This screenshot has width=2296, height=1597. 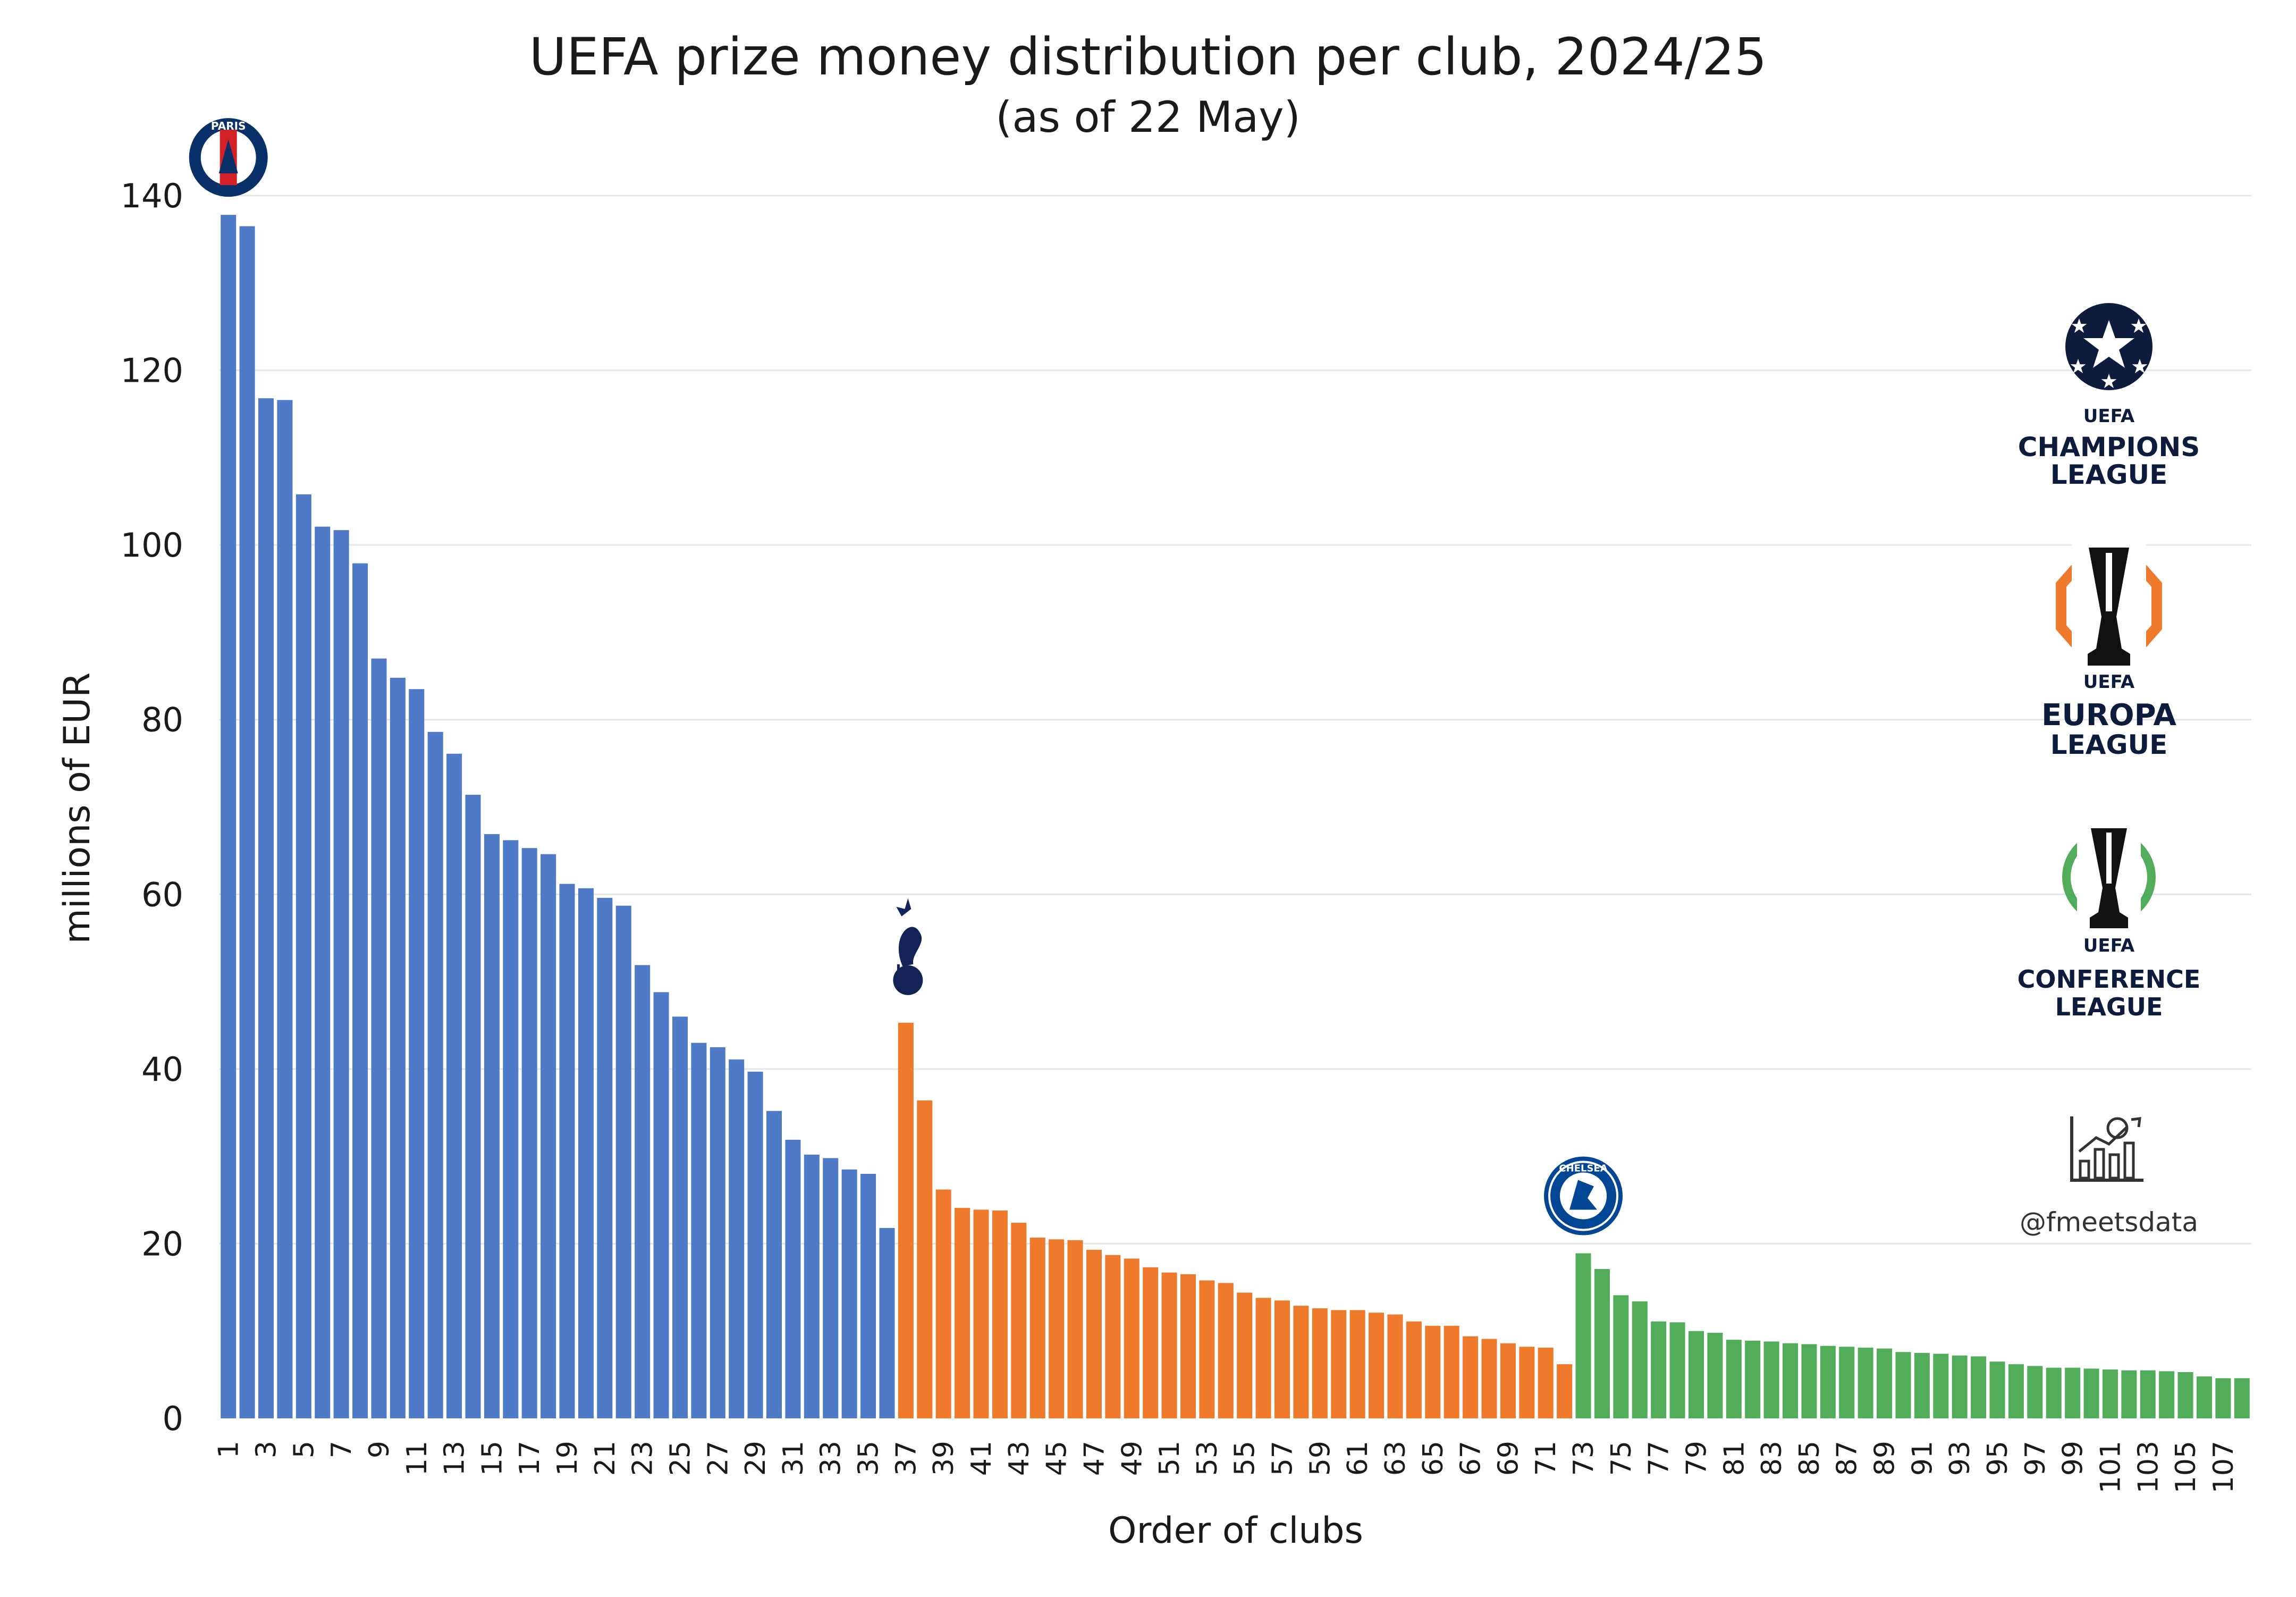 What do you see at coordinates (1885, 1458) in the screenshot?
I see `x-tick-label-89: 89` at bounding box center [1885, 1458].